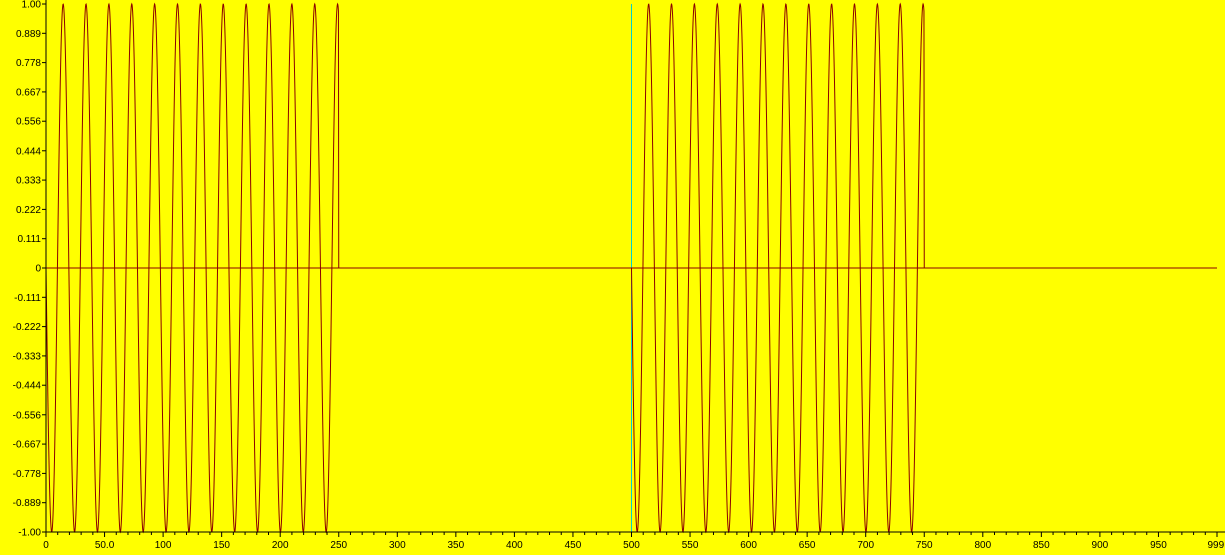  I want to click on x-tick-label: 200, so click(280, 545).